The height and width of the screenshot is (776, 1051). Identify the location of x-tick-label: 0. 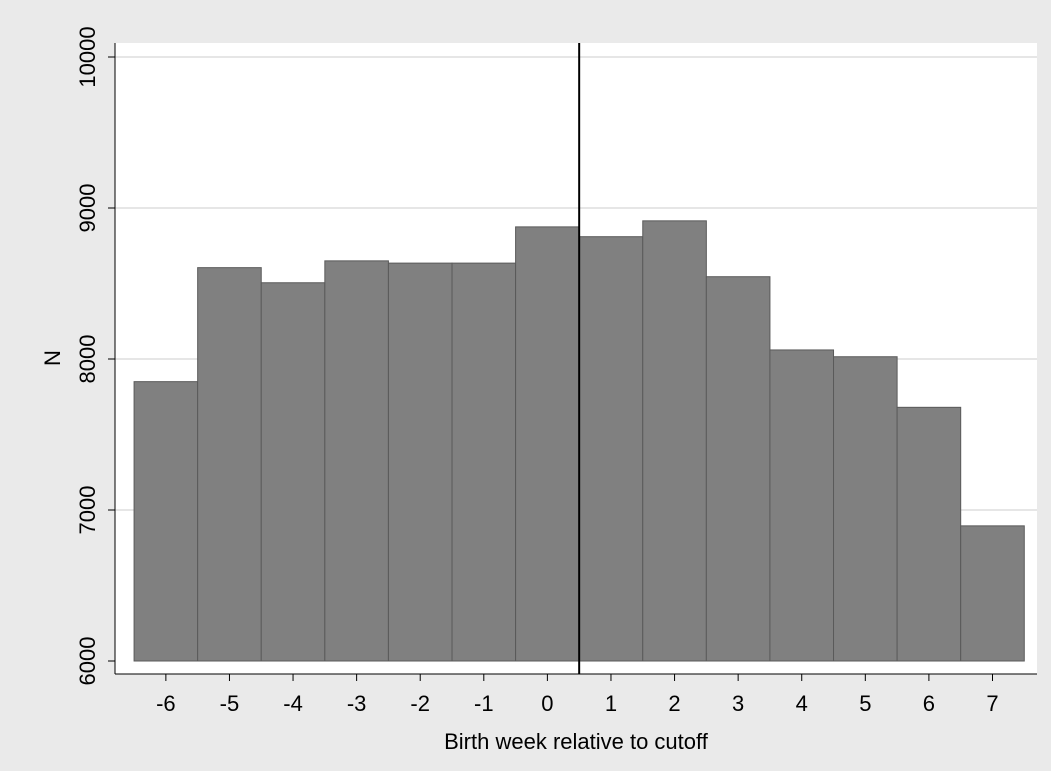
(547, 703).